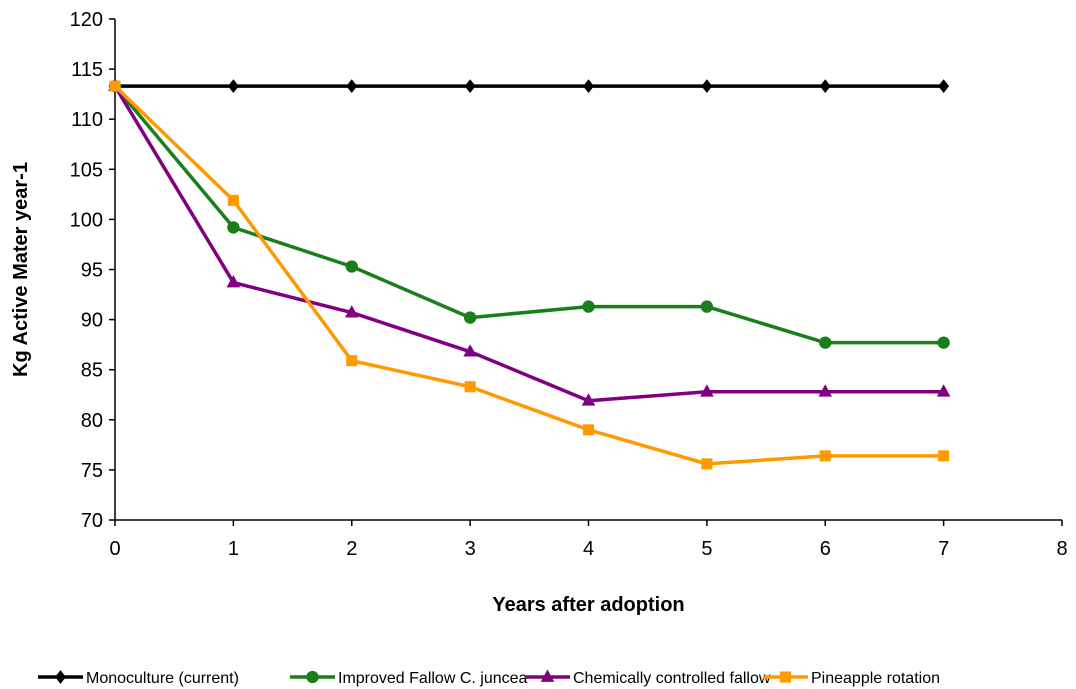 The height and width of the screenshot is (689, 1076). Describe the element at coordinates (87, 70) in the screenshot. I see `y-tick-label: 115` at that location.